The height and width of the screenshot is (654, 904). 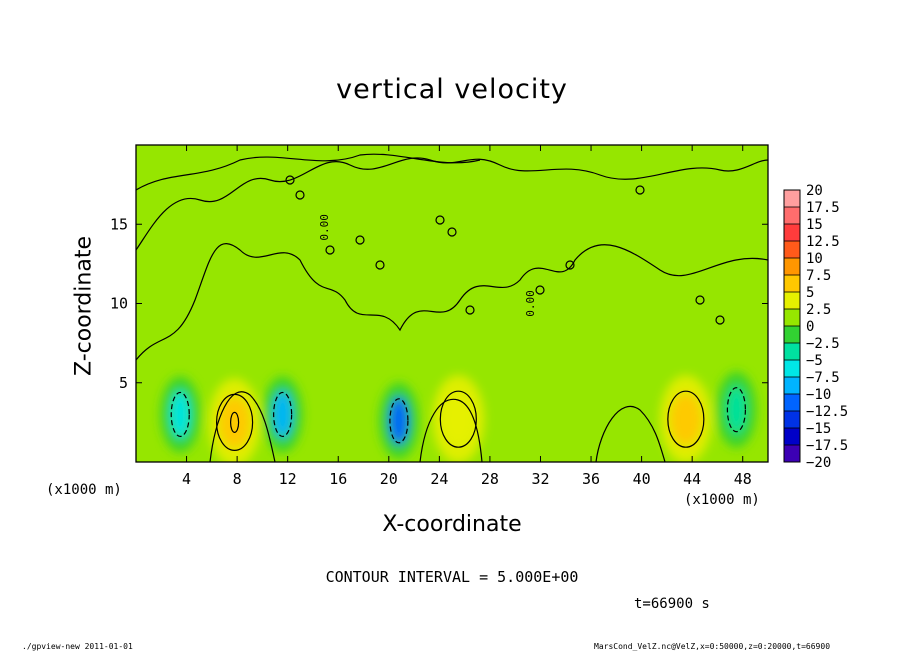 What do you see at coordinates (84, 490) in the screenshot?
I see `x-unit-label-left: (x1000 m)` at bounding box center [84, 490].